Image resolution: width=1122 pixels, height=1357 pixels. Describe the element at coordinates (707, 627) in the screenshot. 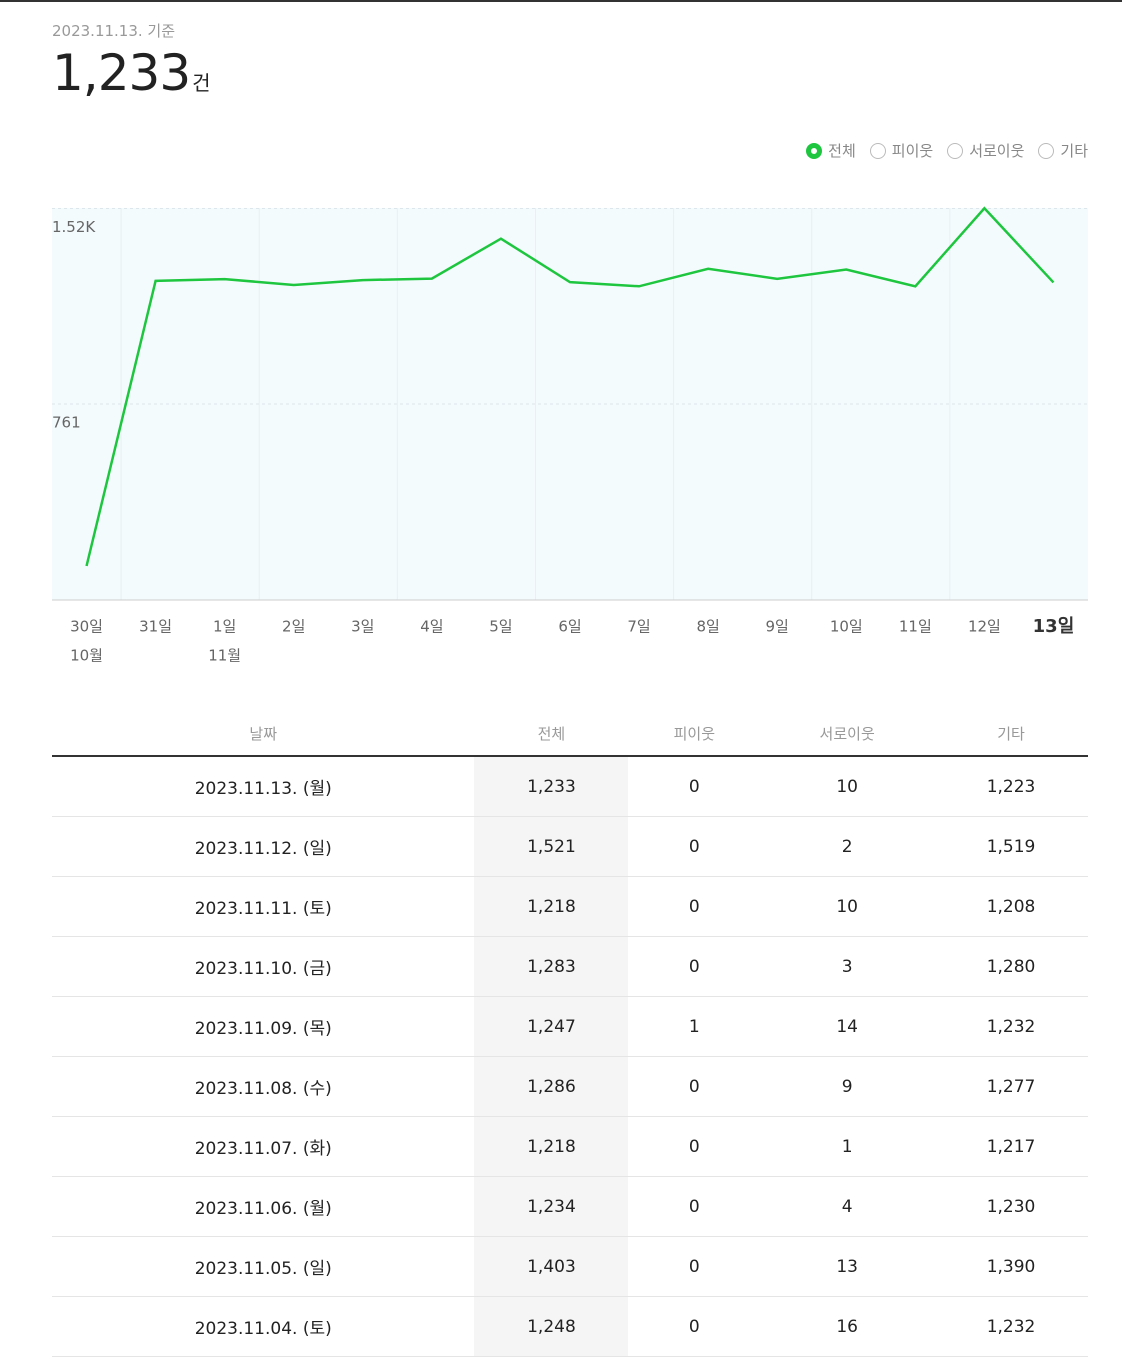

I see `x-tick-label: 8일` at that location.